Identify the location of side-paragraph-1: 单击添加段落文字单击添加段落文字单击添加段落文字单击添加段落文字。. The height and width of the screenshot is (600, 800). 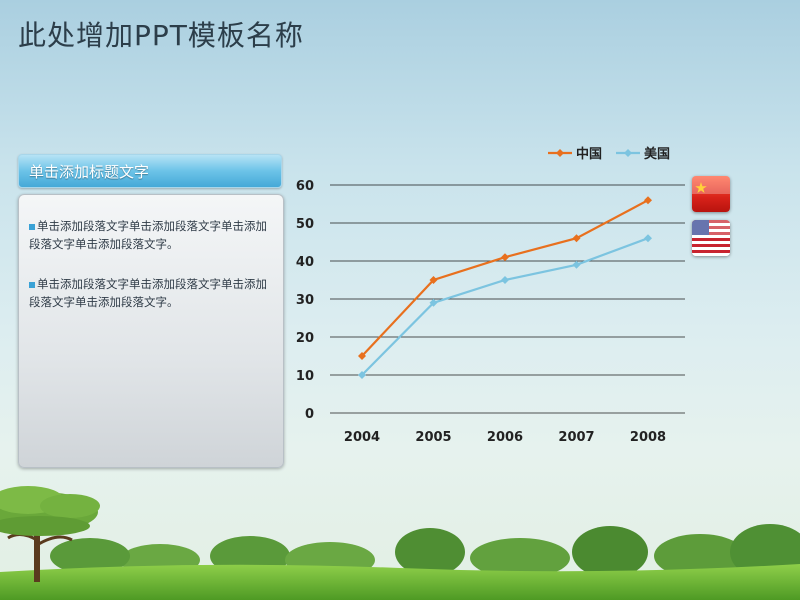
(149, 235).